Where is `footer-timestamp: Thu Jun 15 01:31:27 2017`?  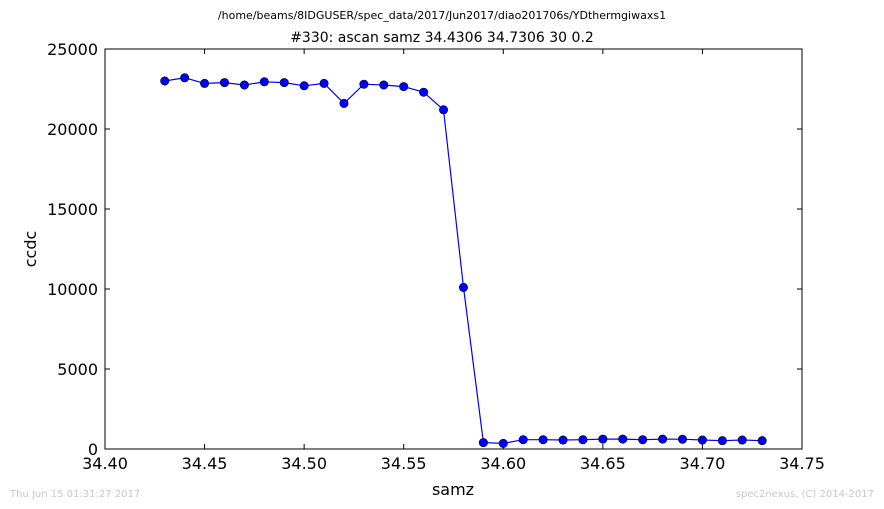 footer-timestamp: Thu Jun 15 01:31:27 2017 is located at coordinates (75, 494).